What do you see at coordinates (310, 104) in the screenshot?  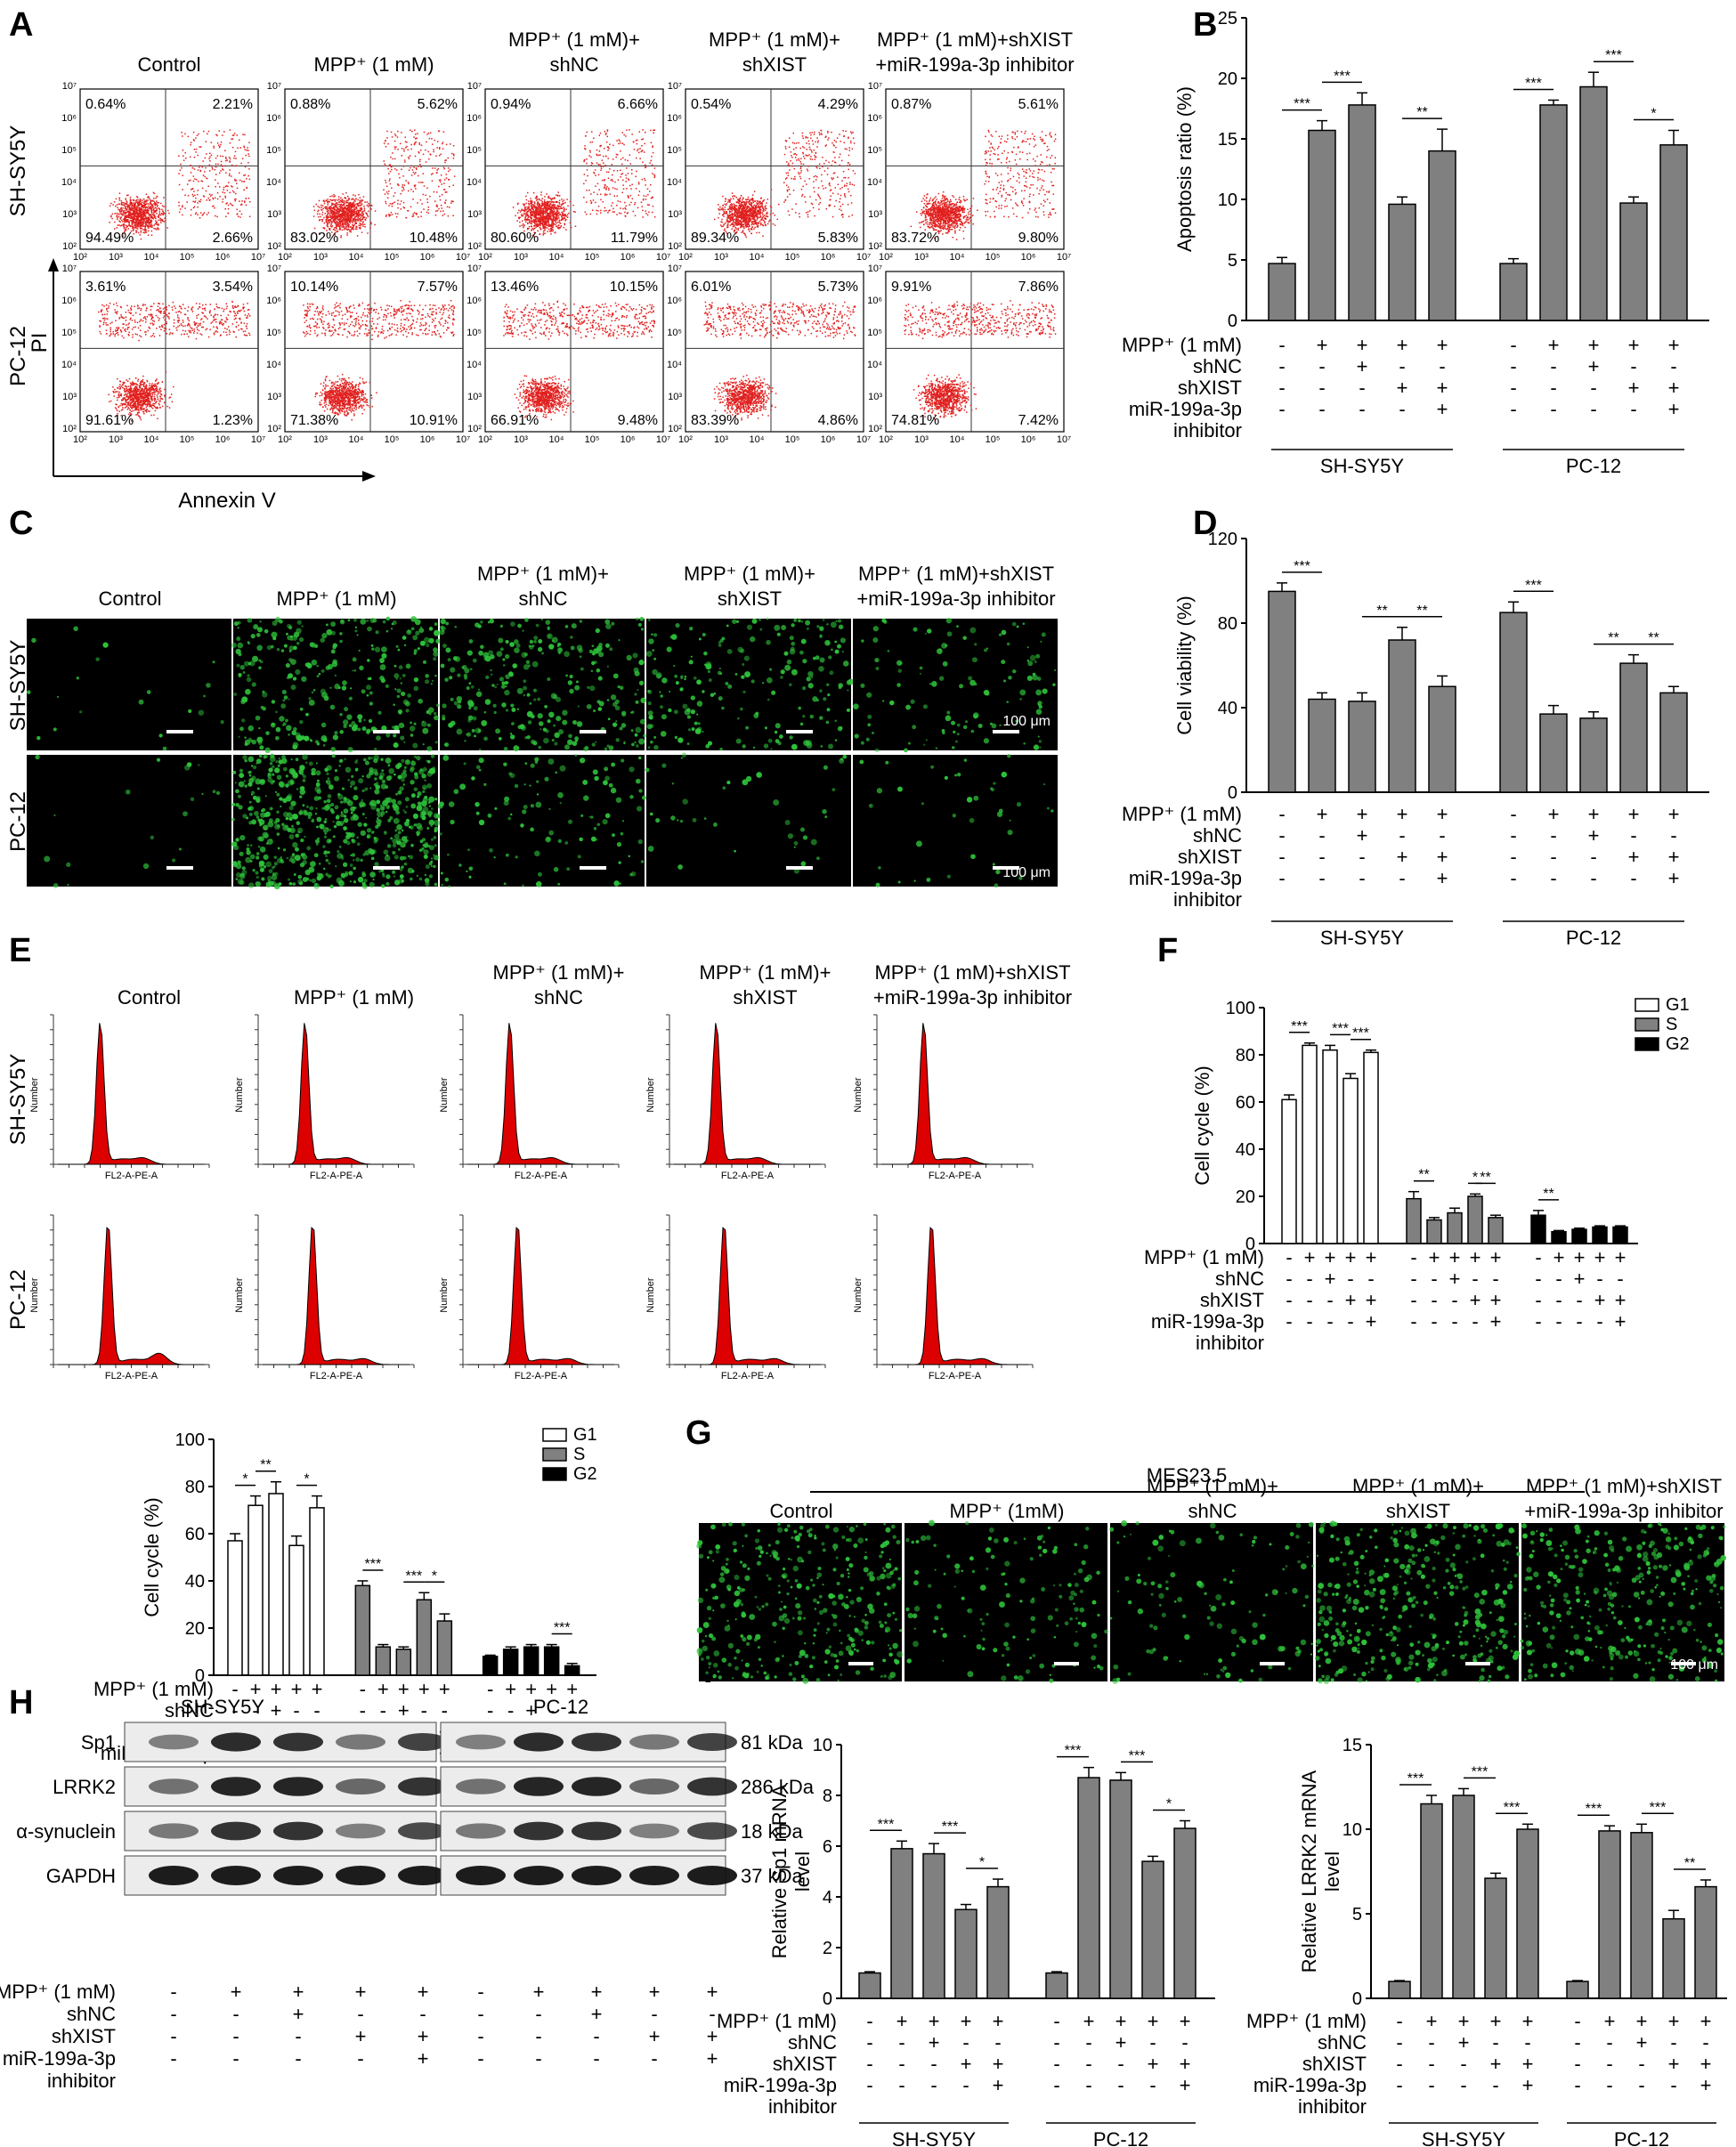 I see `quadrant-value: 0.88%` at bounding box center [310, 104].